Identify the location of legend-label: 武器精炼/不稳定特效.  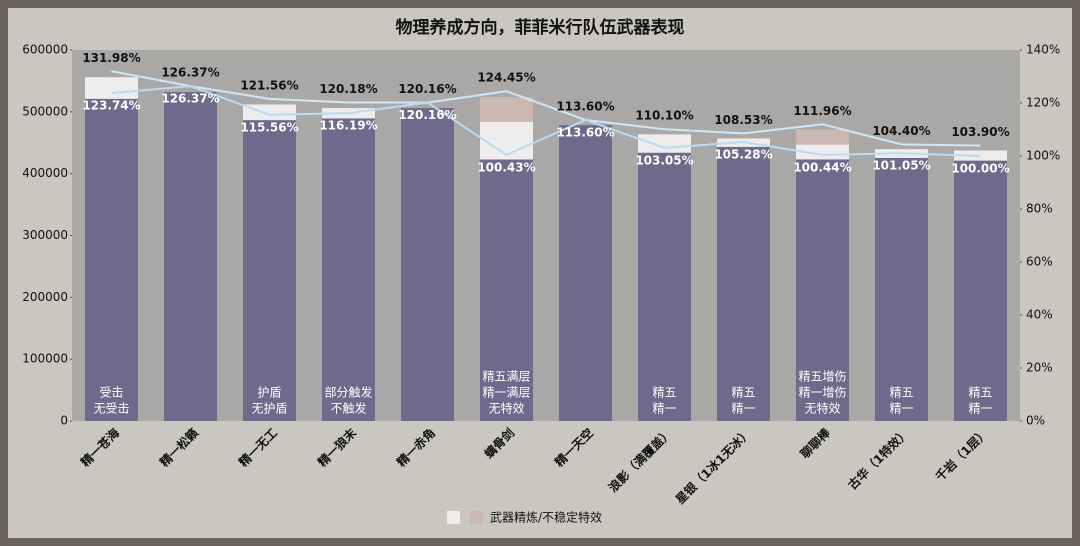
(546, 517).